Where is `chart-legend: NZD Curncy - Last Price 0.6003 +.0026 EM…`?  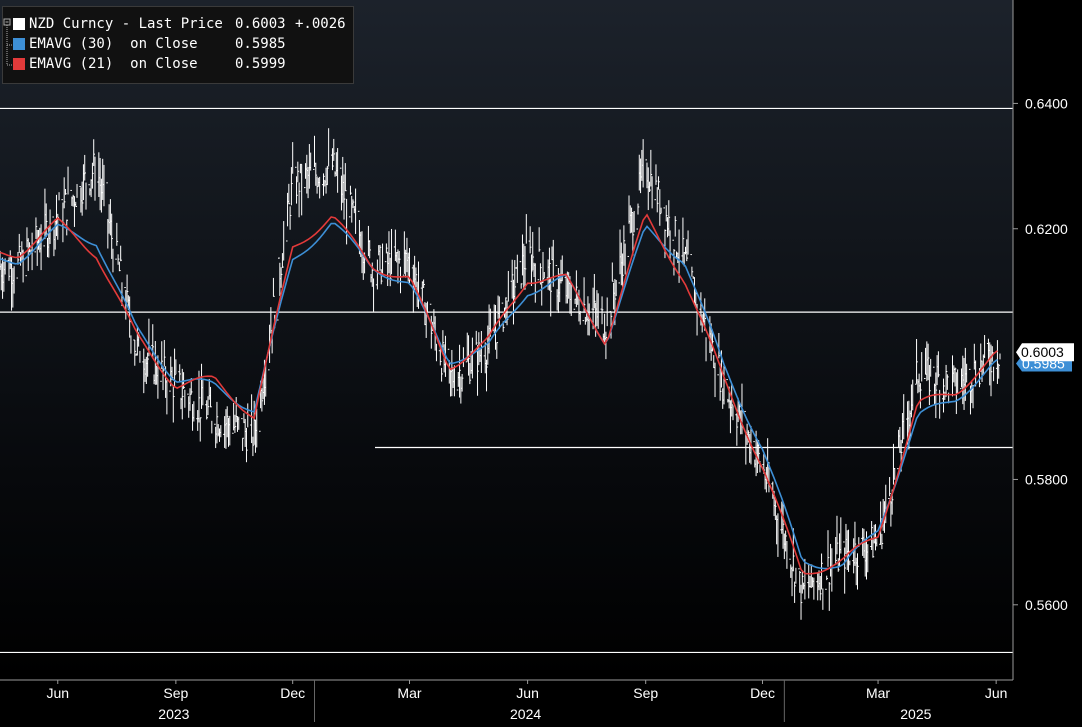
chart-legend: NZD Curncy - Last Price 0.6003 +.0026 EM… is located at coordinates (178, 45).